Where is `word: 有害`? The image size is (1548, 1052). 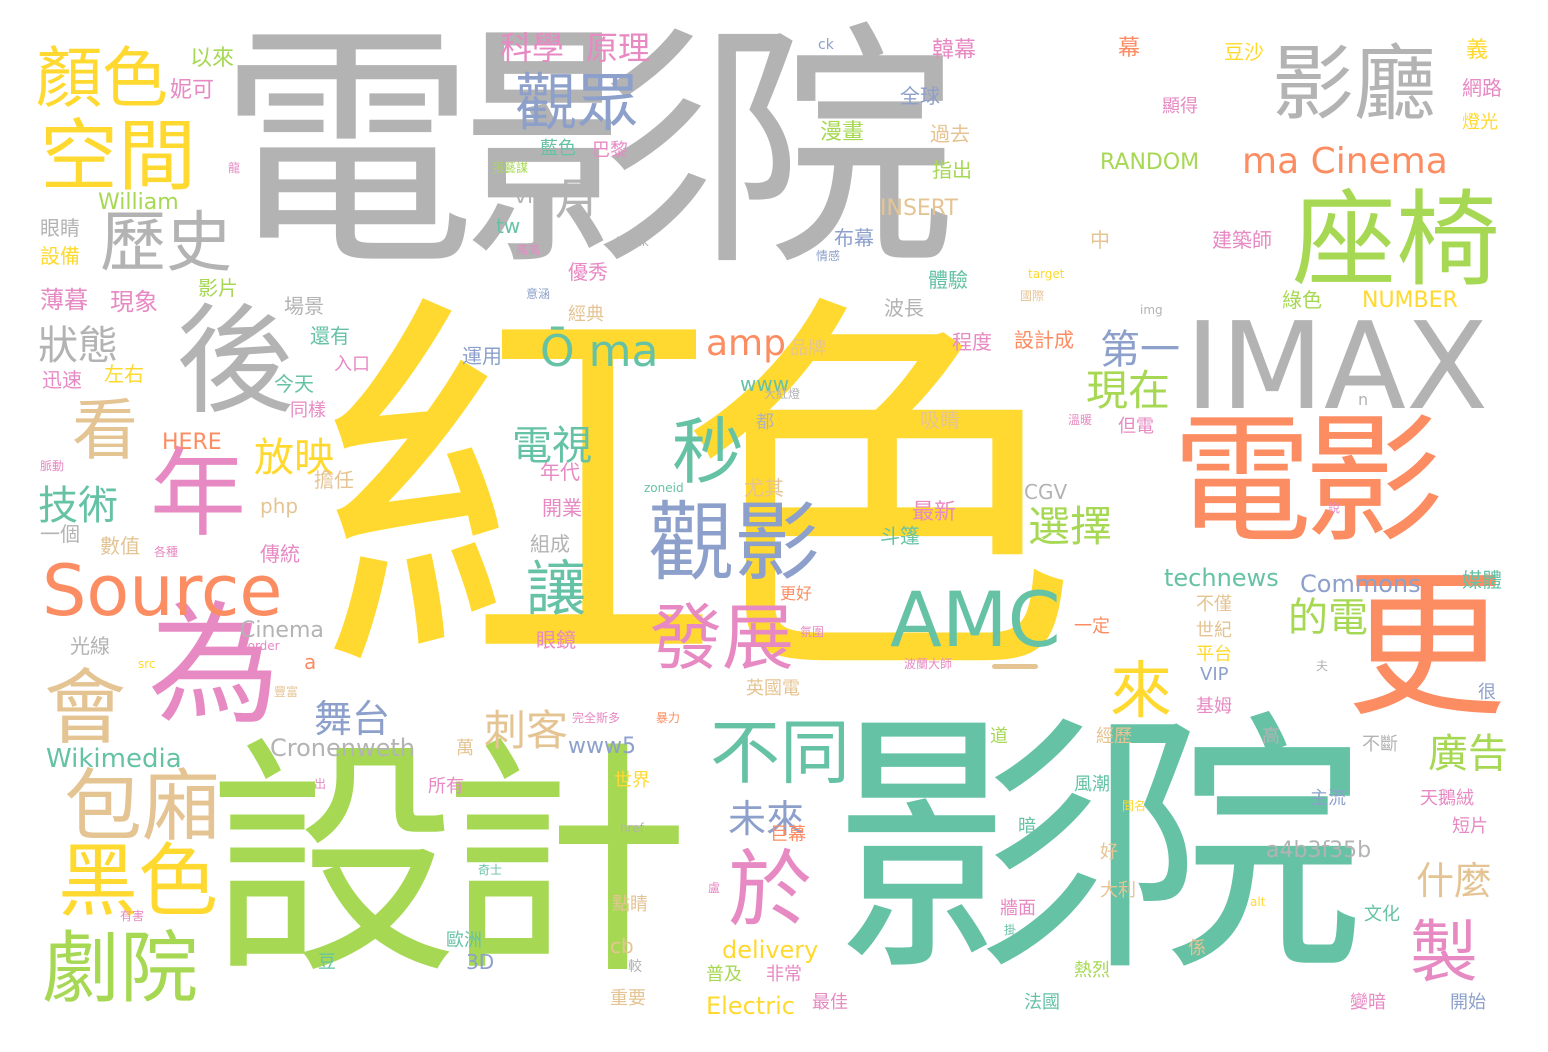
word: 有害 is located at coordinates (132, 916).